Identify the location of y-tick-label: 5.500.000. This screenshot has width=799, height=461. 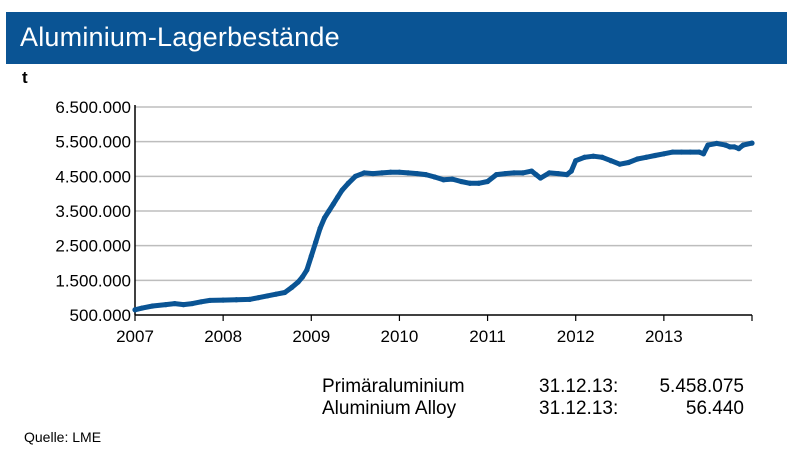
(93, 142).